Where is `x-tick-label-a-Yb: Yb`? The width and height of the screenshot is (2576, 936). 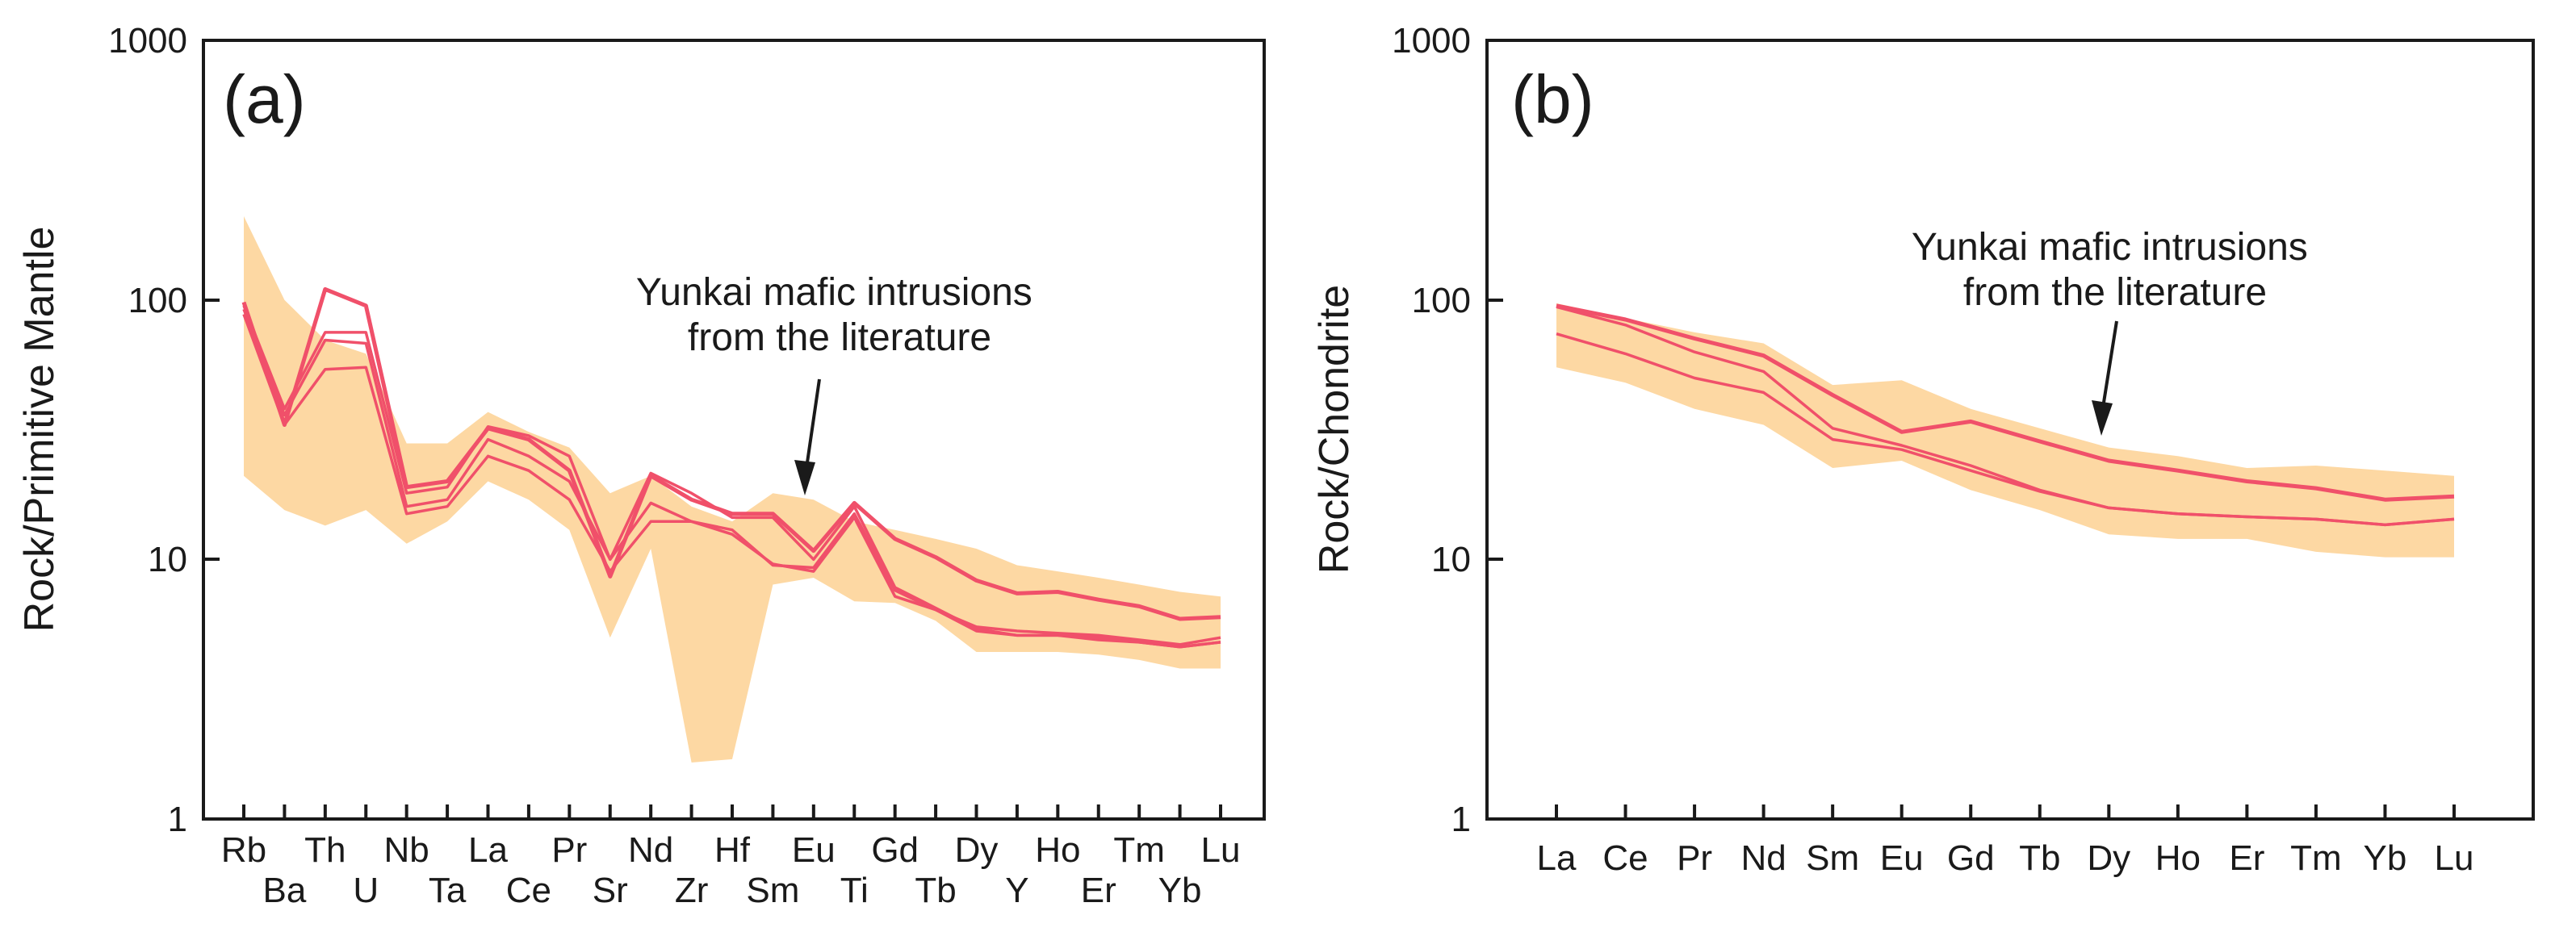 x-tick-label-a-Yb: Yb is located at coordinates (1180, 890).